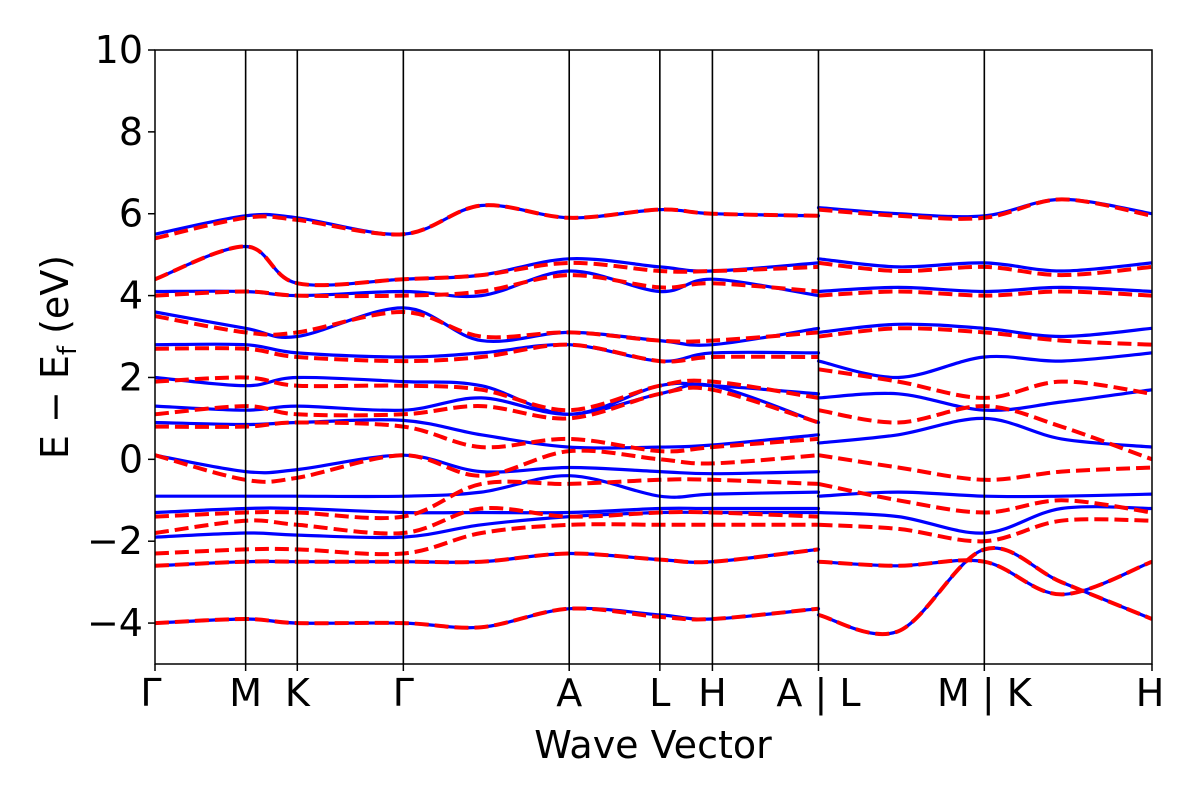 This screenshot has width=1200, height=800. Describe the element at coordinates (68, 350) in the screenshot. I see `y-axis-title-sub: f` at that location.